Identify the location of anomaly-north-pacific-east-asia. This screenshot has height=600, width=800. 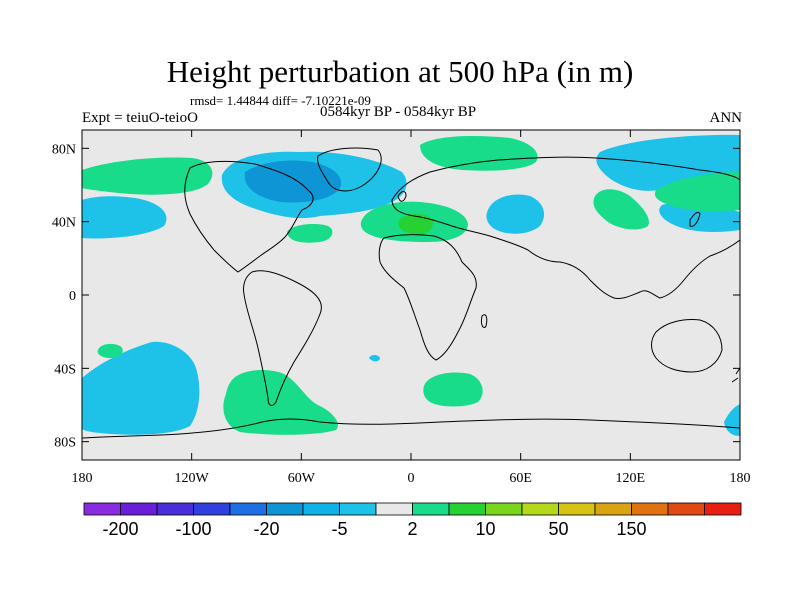
(697, 192).